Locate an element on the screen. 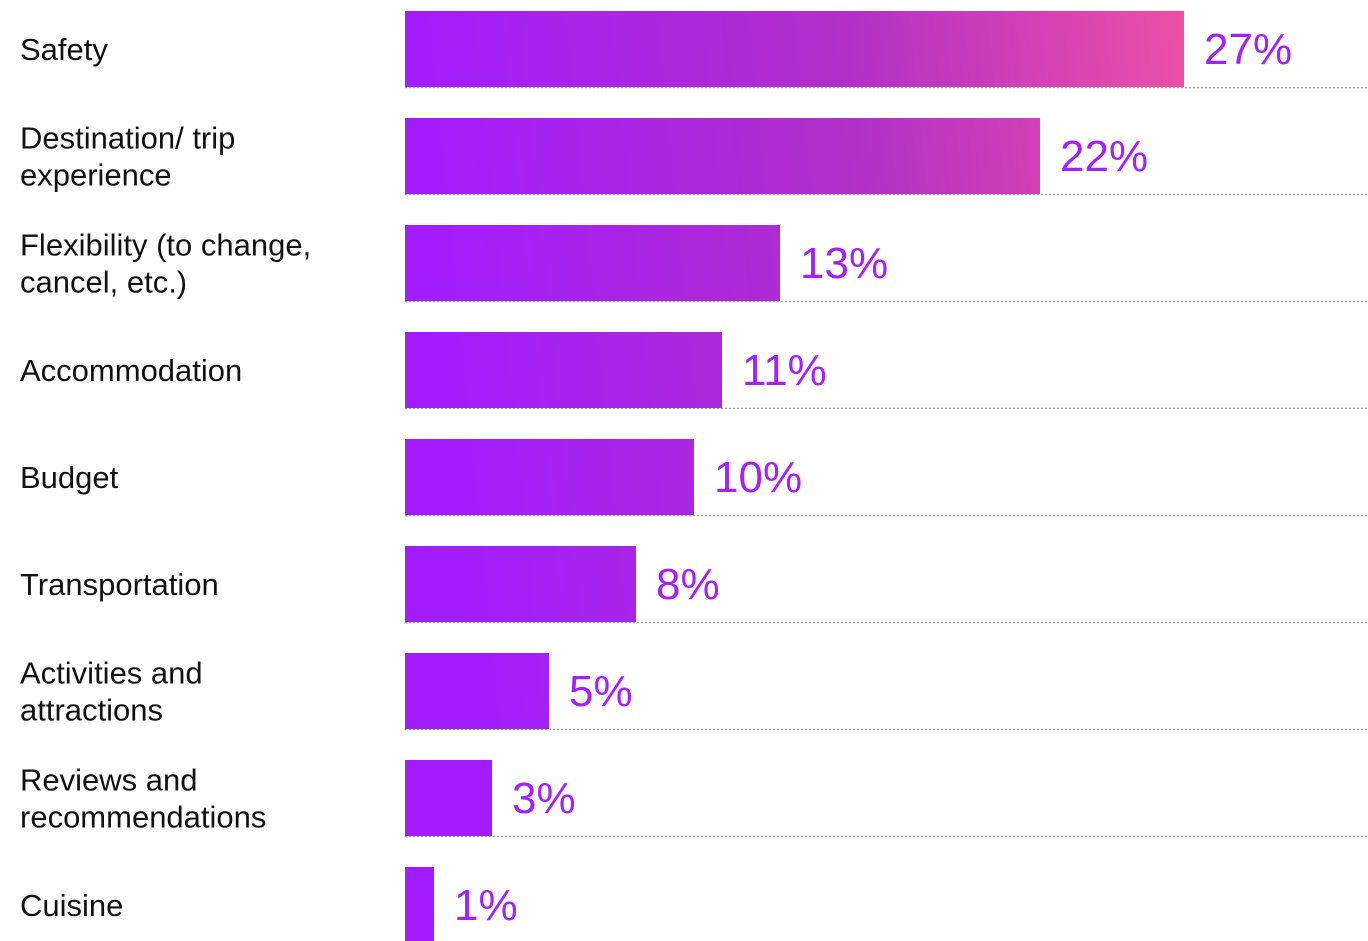 This screenshot has width=1368, height=941. category-label: Accommodation is located at coordinates (131, 370).